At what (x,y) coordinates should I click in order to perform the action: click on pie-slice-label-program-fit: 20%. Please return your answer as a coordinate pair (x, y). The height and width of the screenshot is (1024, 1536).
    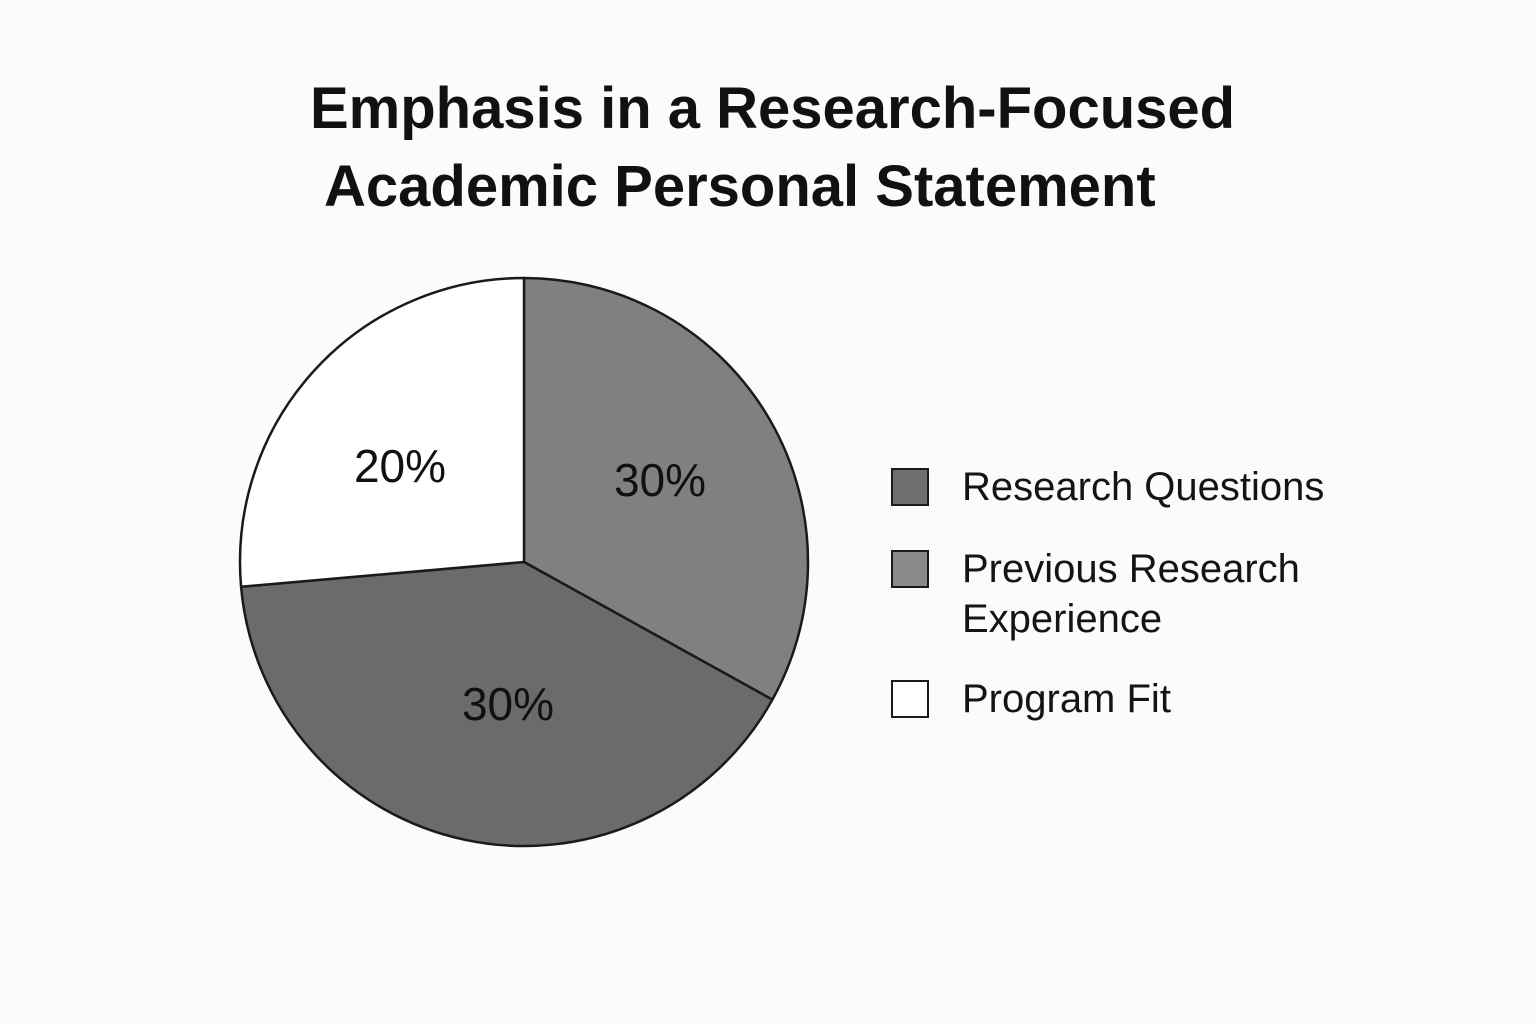
    Looking at the image, I should click on (400, 466).